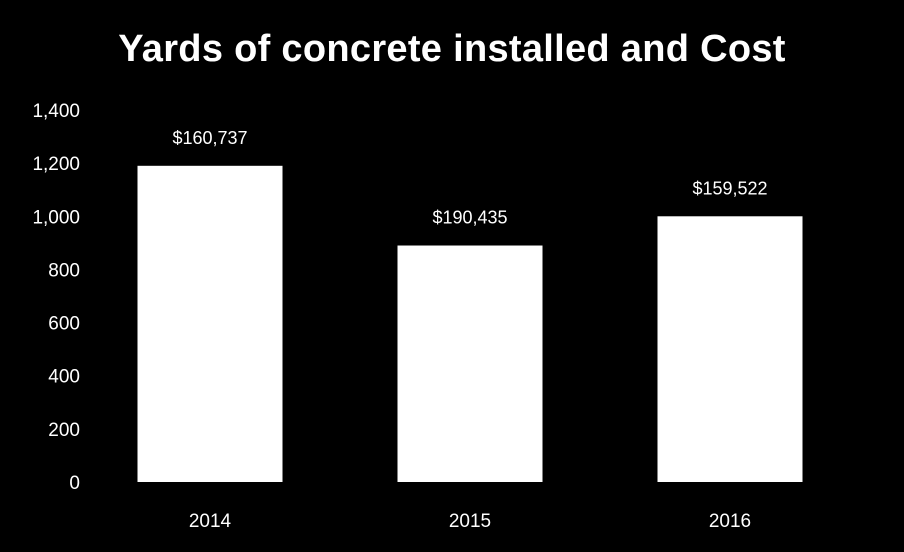  What do you see at coordinates (452, 49) in the screenshot?
I see `chart-title: Yards of concrete installed and Cost` at bounding box center [452, 49].